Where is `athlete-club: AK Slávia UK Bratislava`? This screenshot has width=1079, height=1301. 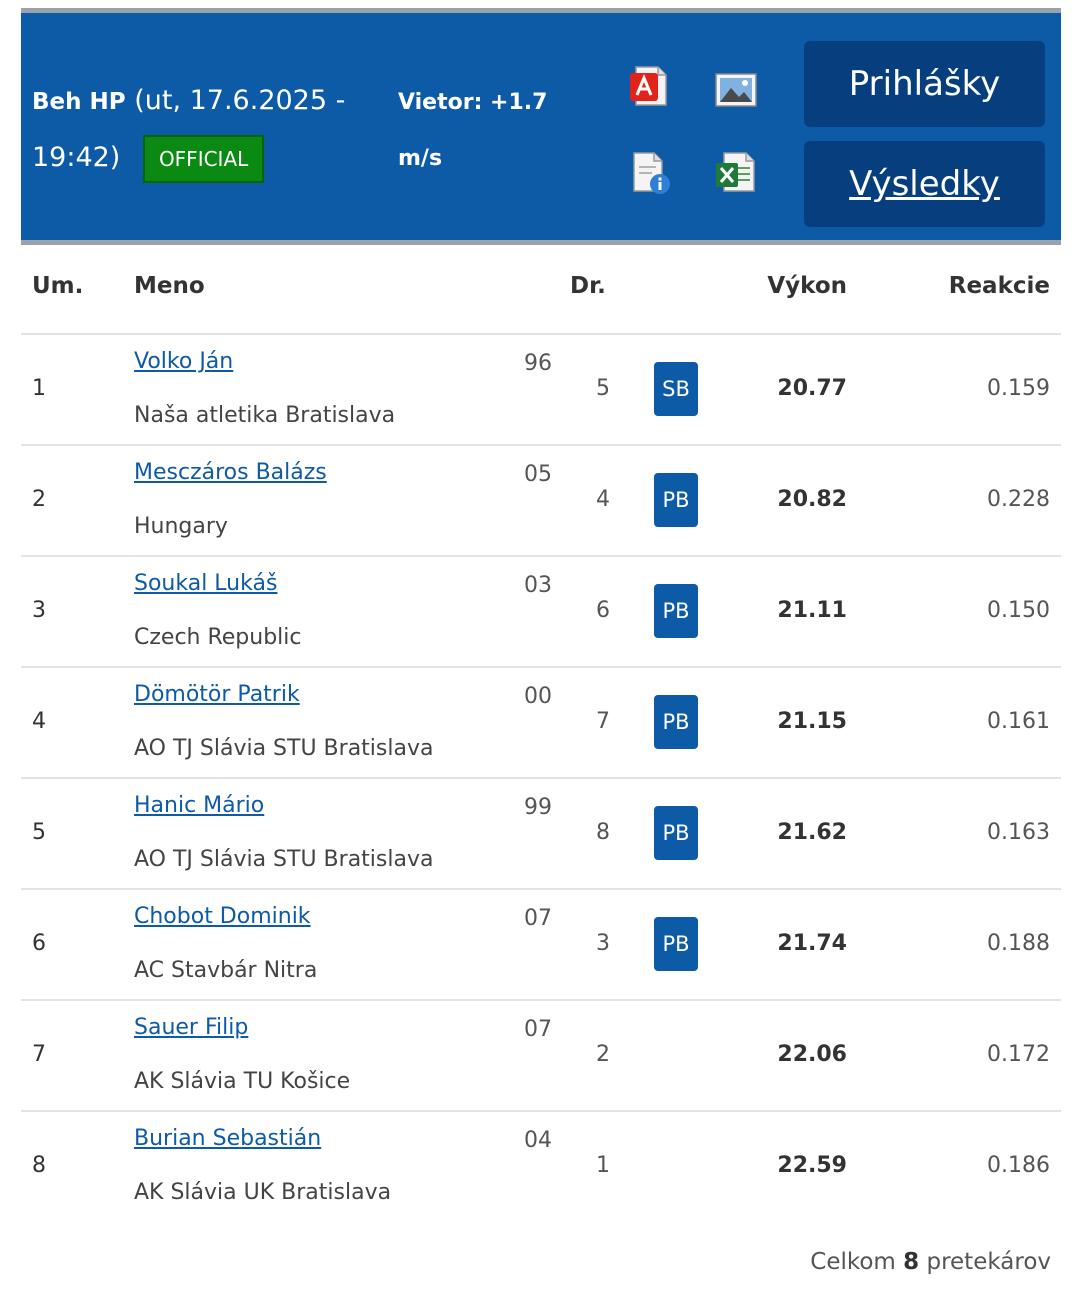
athlete-club: AK Slávia UK Bratislava is located at coordinates (263, 1192).